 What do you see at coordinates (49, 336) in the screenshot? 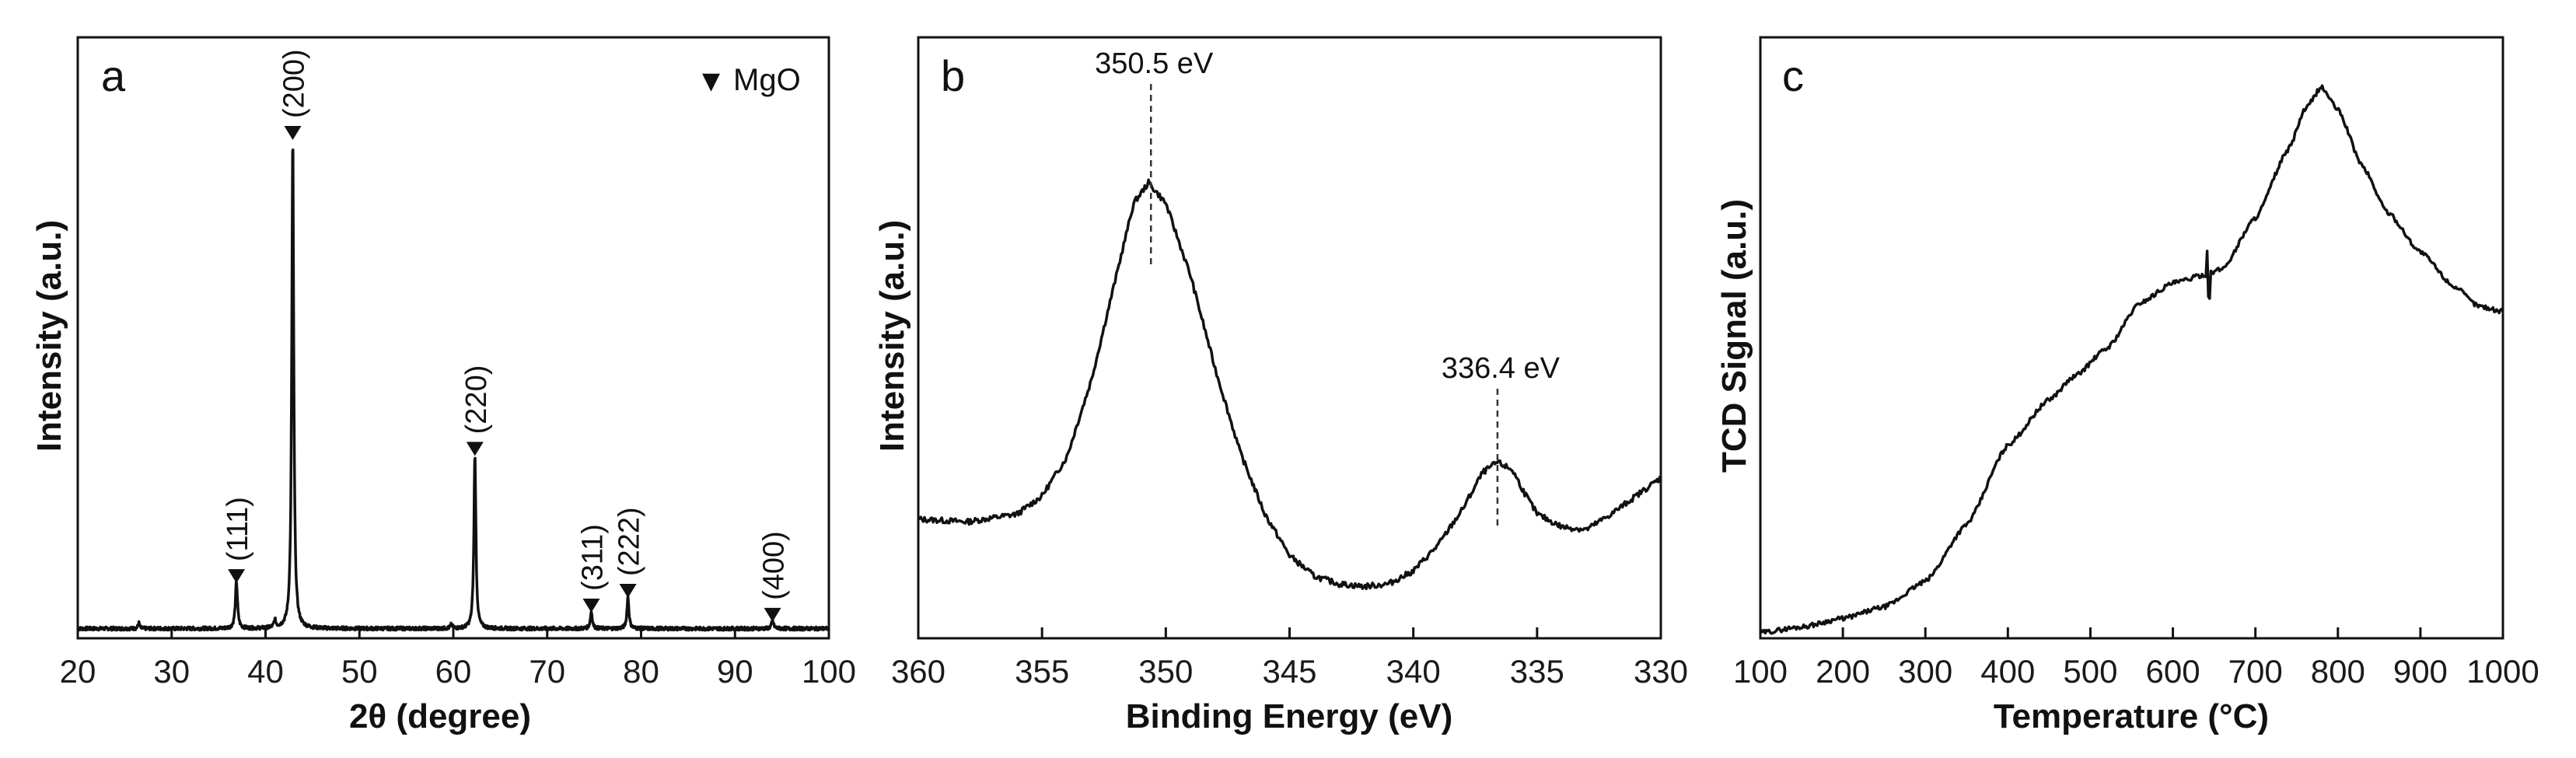
I see `a-y-axis-label: Intensity (a.u.)` at bounding box center [49, 336].